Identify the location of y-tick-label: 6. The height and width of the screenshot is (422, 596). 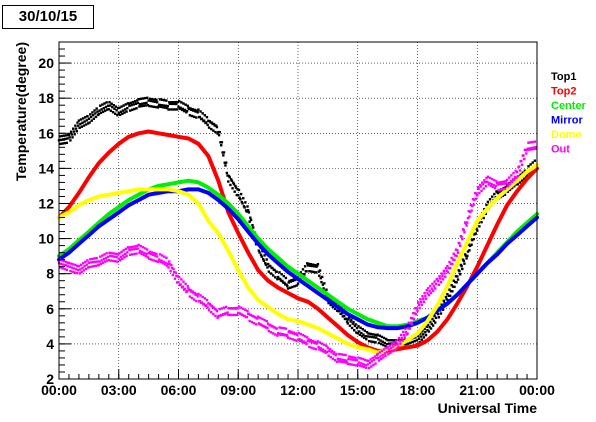
(50, 309).